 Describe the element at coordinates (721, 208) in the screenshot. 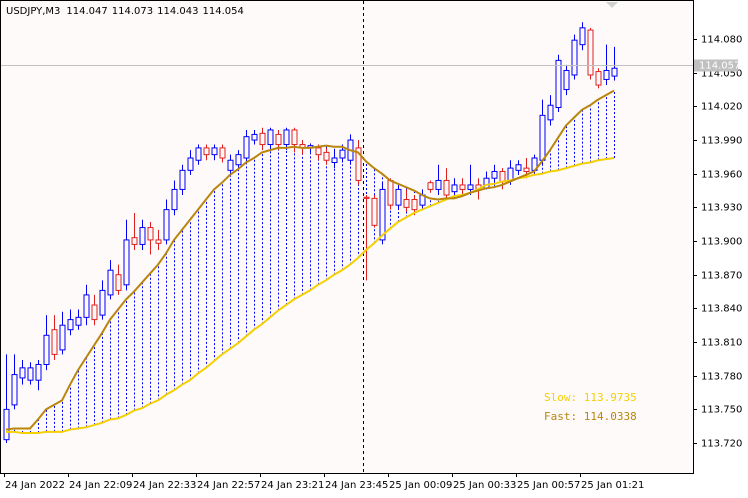

I see `y-tick-label: 113.930` at that location.